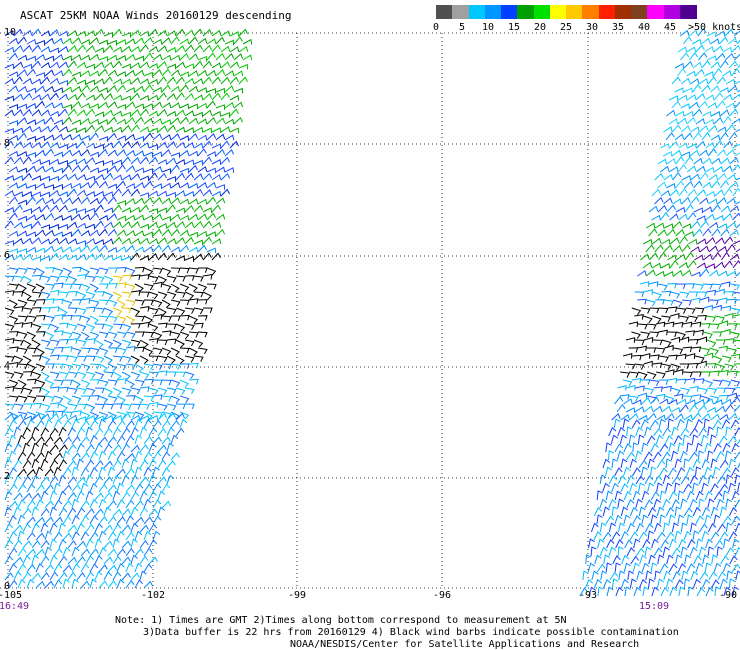 The image size is (740, 650). What do you see at coordinates (591, 12) in the screenshot?
I see `legend-swatch` at bounding box center [591, 12].